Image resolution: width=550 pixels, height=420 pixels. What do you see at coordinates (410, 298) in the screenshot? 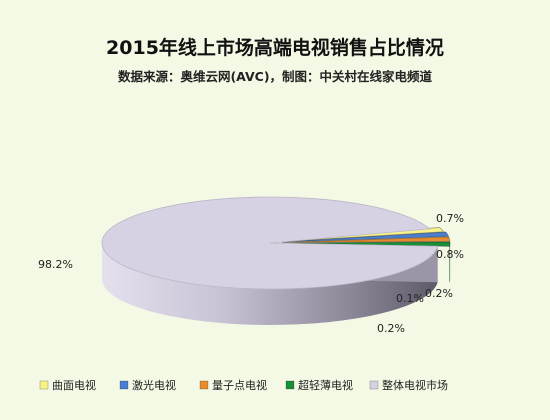
I see `label-thin: 0.1%` at bounding box center [410, 298].